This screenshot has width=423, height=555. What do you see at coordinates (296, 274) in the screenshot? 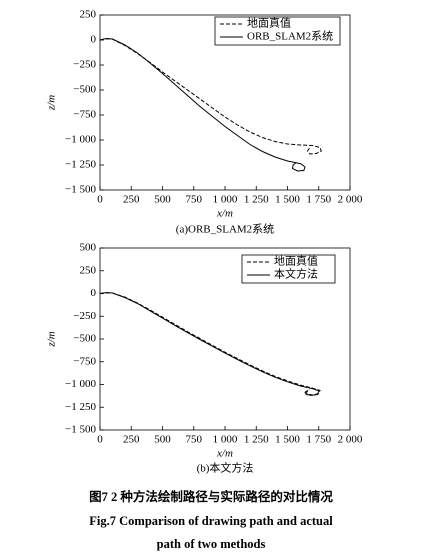
I see `legend-label: 本文方法` at bounding box center [296, 274].